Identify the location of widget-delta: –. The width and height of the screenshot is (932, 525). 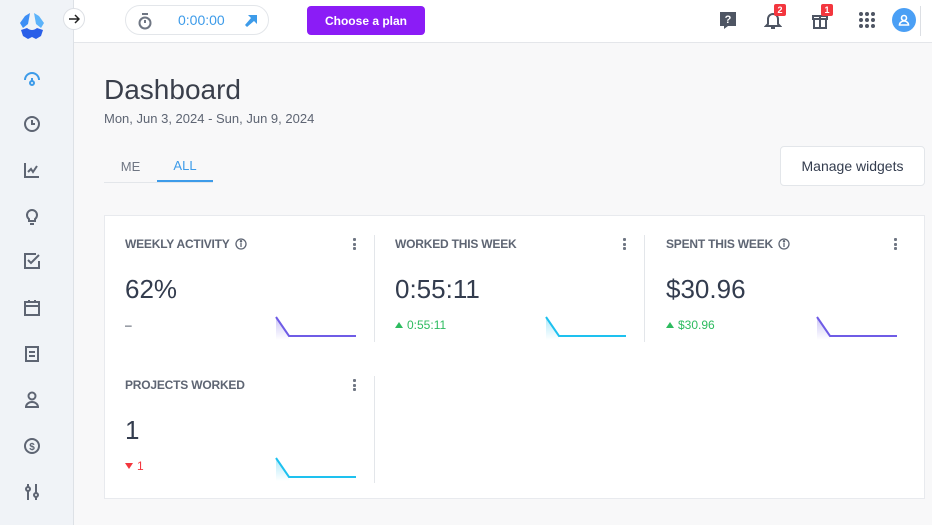
(128, 325).